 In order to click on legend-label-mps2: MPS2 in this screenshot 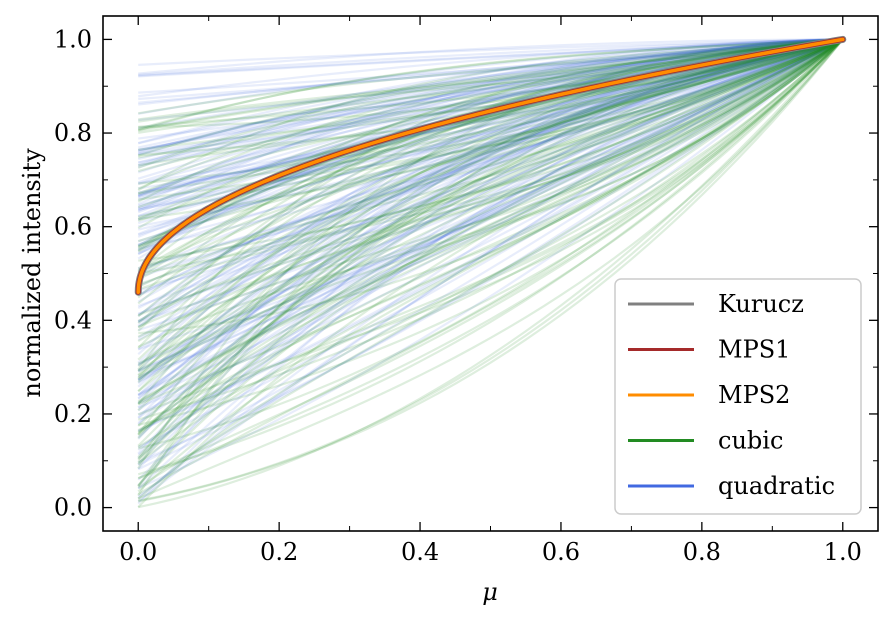, I will do `click(754, 395)`.